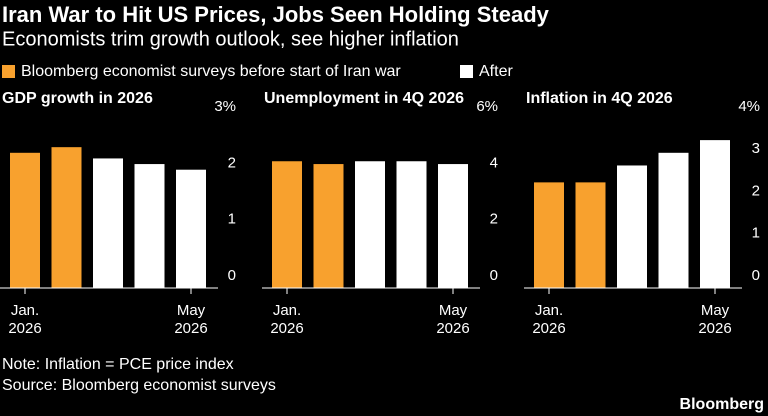 The image size is (768, 416). What do you see at coordinates (225, 106) in the screenshot?
I see `y-tick-label: 3%` at bounding box center [225, 106].